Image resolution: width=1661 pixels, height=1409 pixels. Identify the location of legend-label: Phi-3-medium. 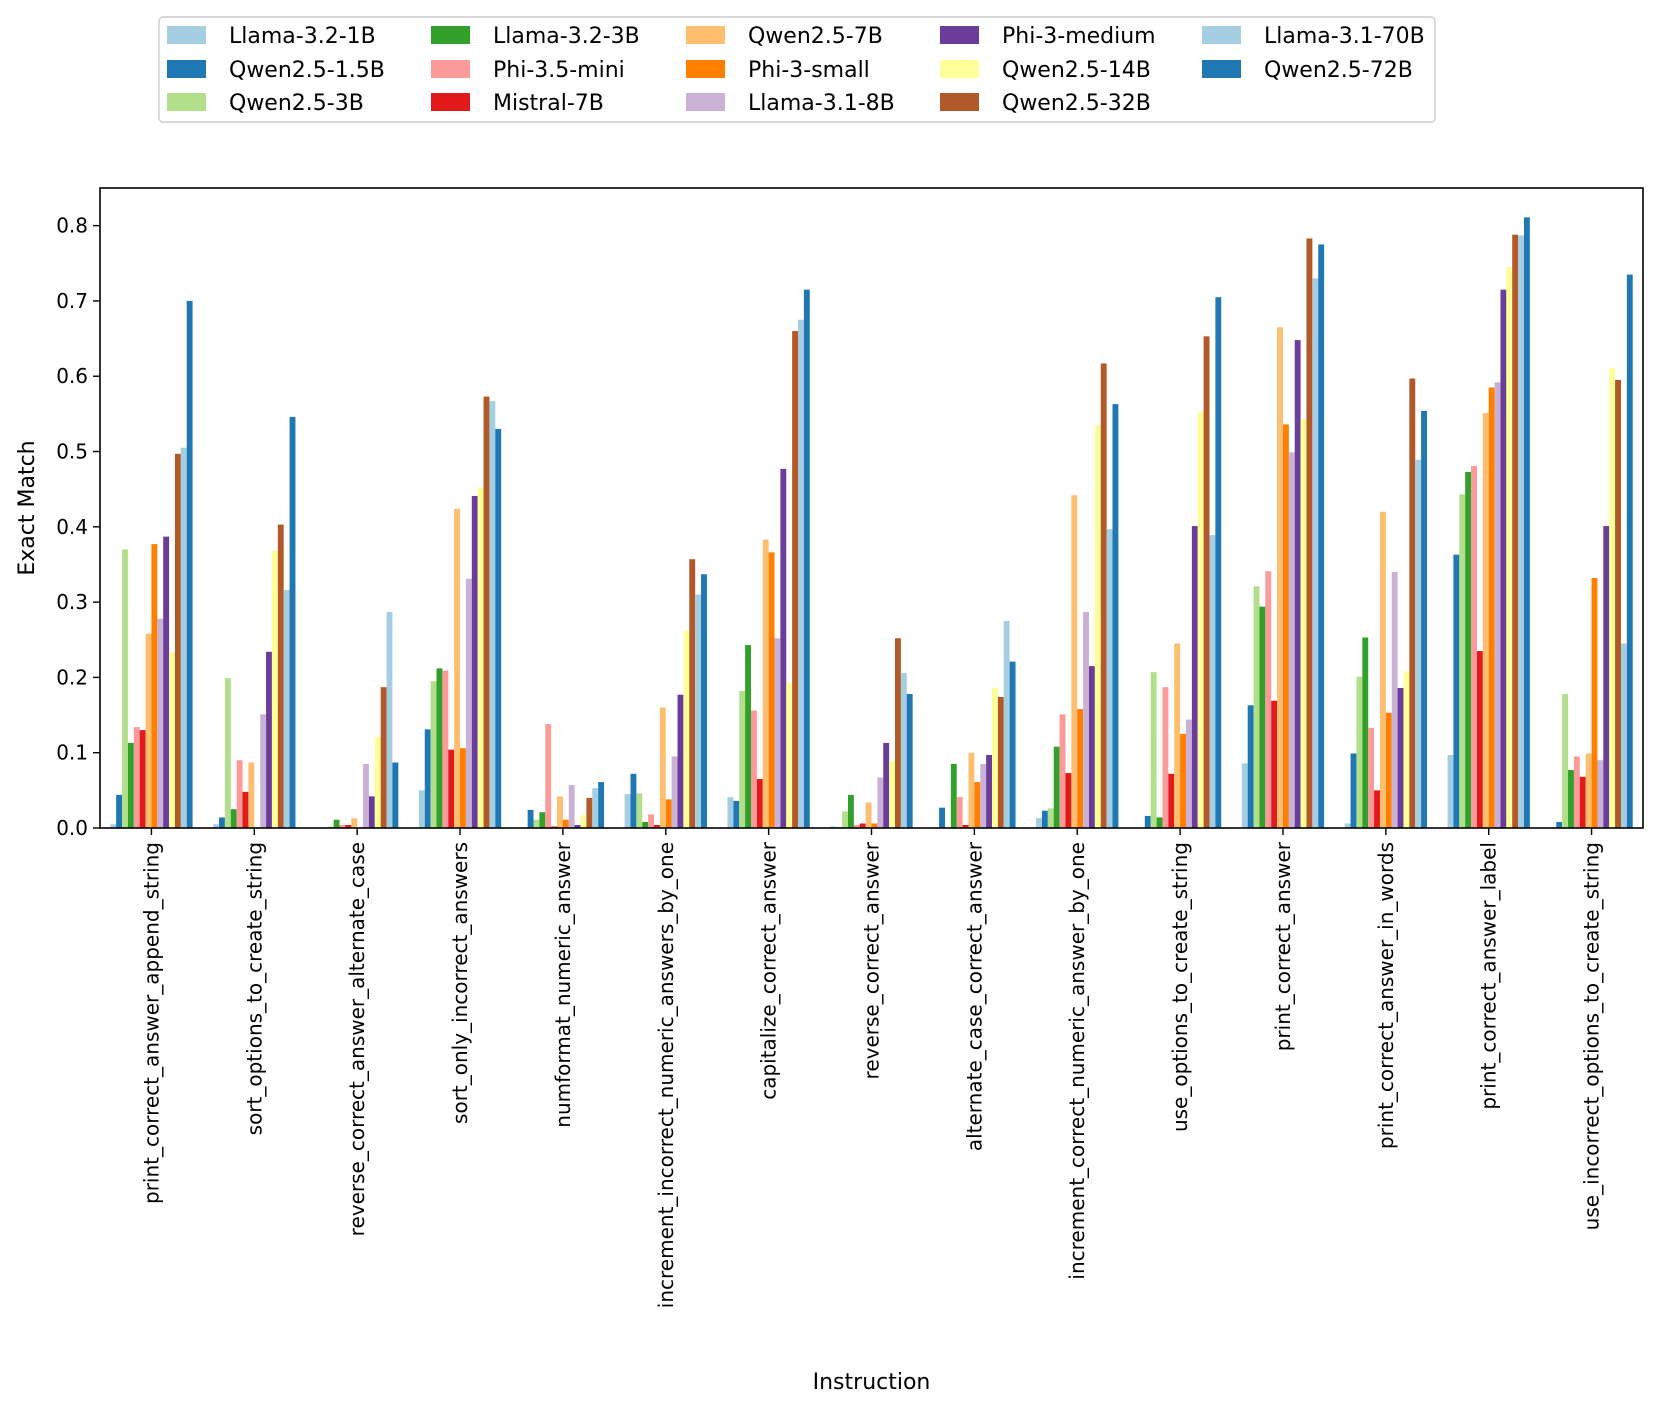
(1079, 36).